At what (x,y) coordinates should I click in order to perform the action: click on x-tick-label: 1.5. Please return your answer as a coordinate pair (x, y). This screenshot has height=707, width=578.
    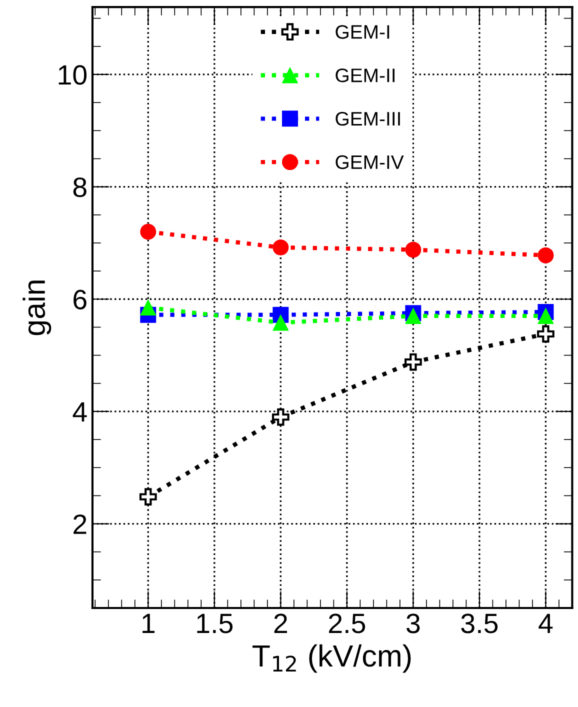
    Looking at the image, I should click on (215, 624).